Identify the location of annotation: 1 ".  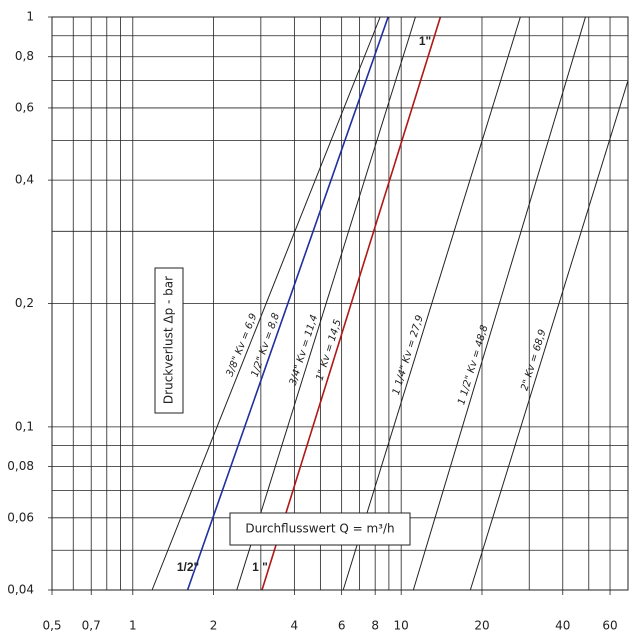
(260, 567).